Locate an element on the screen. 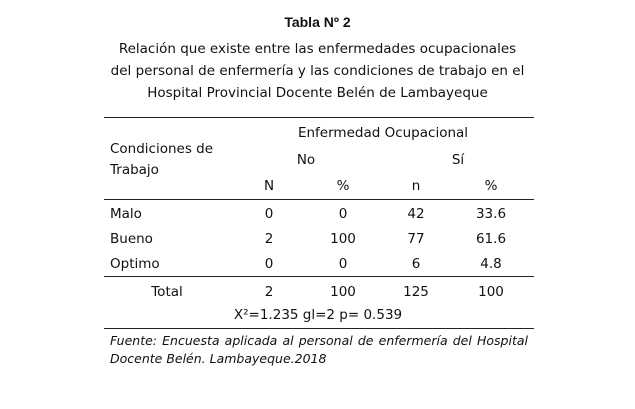  header-rule is located at coordinates (319, 199).